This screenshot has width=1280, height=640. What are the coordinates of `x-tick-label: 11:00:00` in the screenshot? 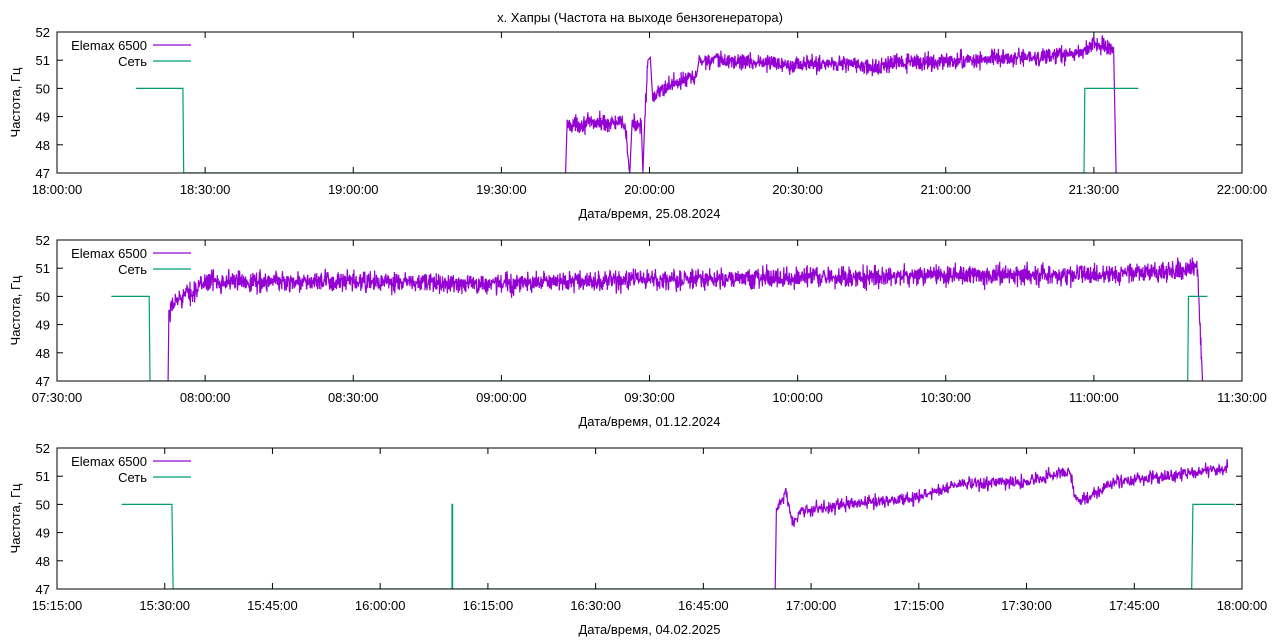 It's located at (1094, 397).